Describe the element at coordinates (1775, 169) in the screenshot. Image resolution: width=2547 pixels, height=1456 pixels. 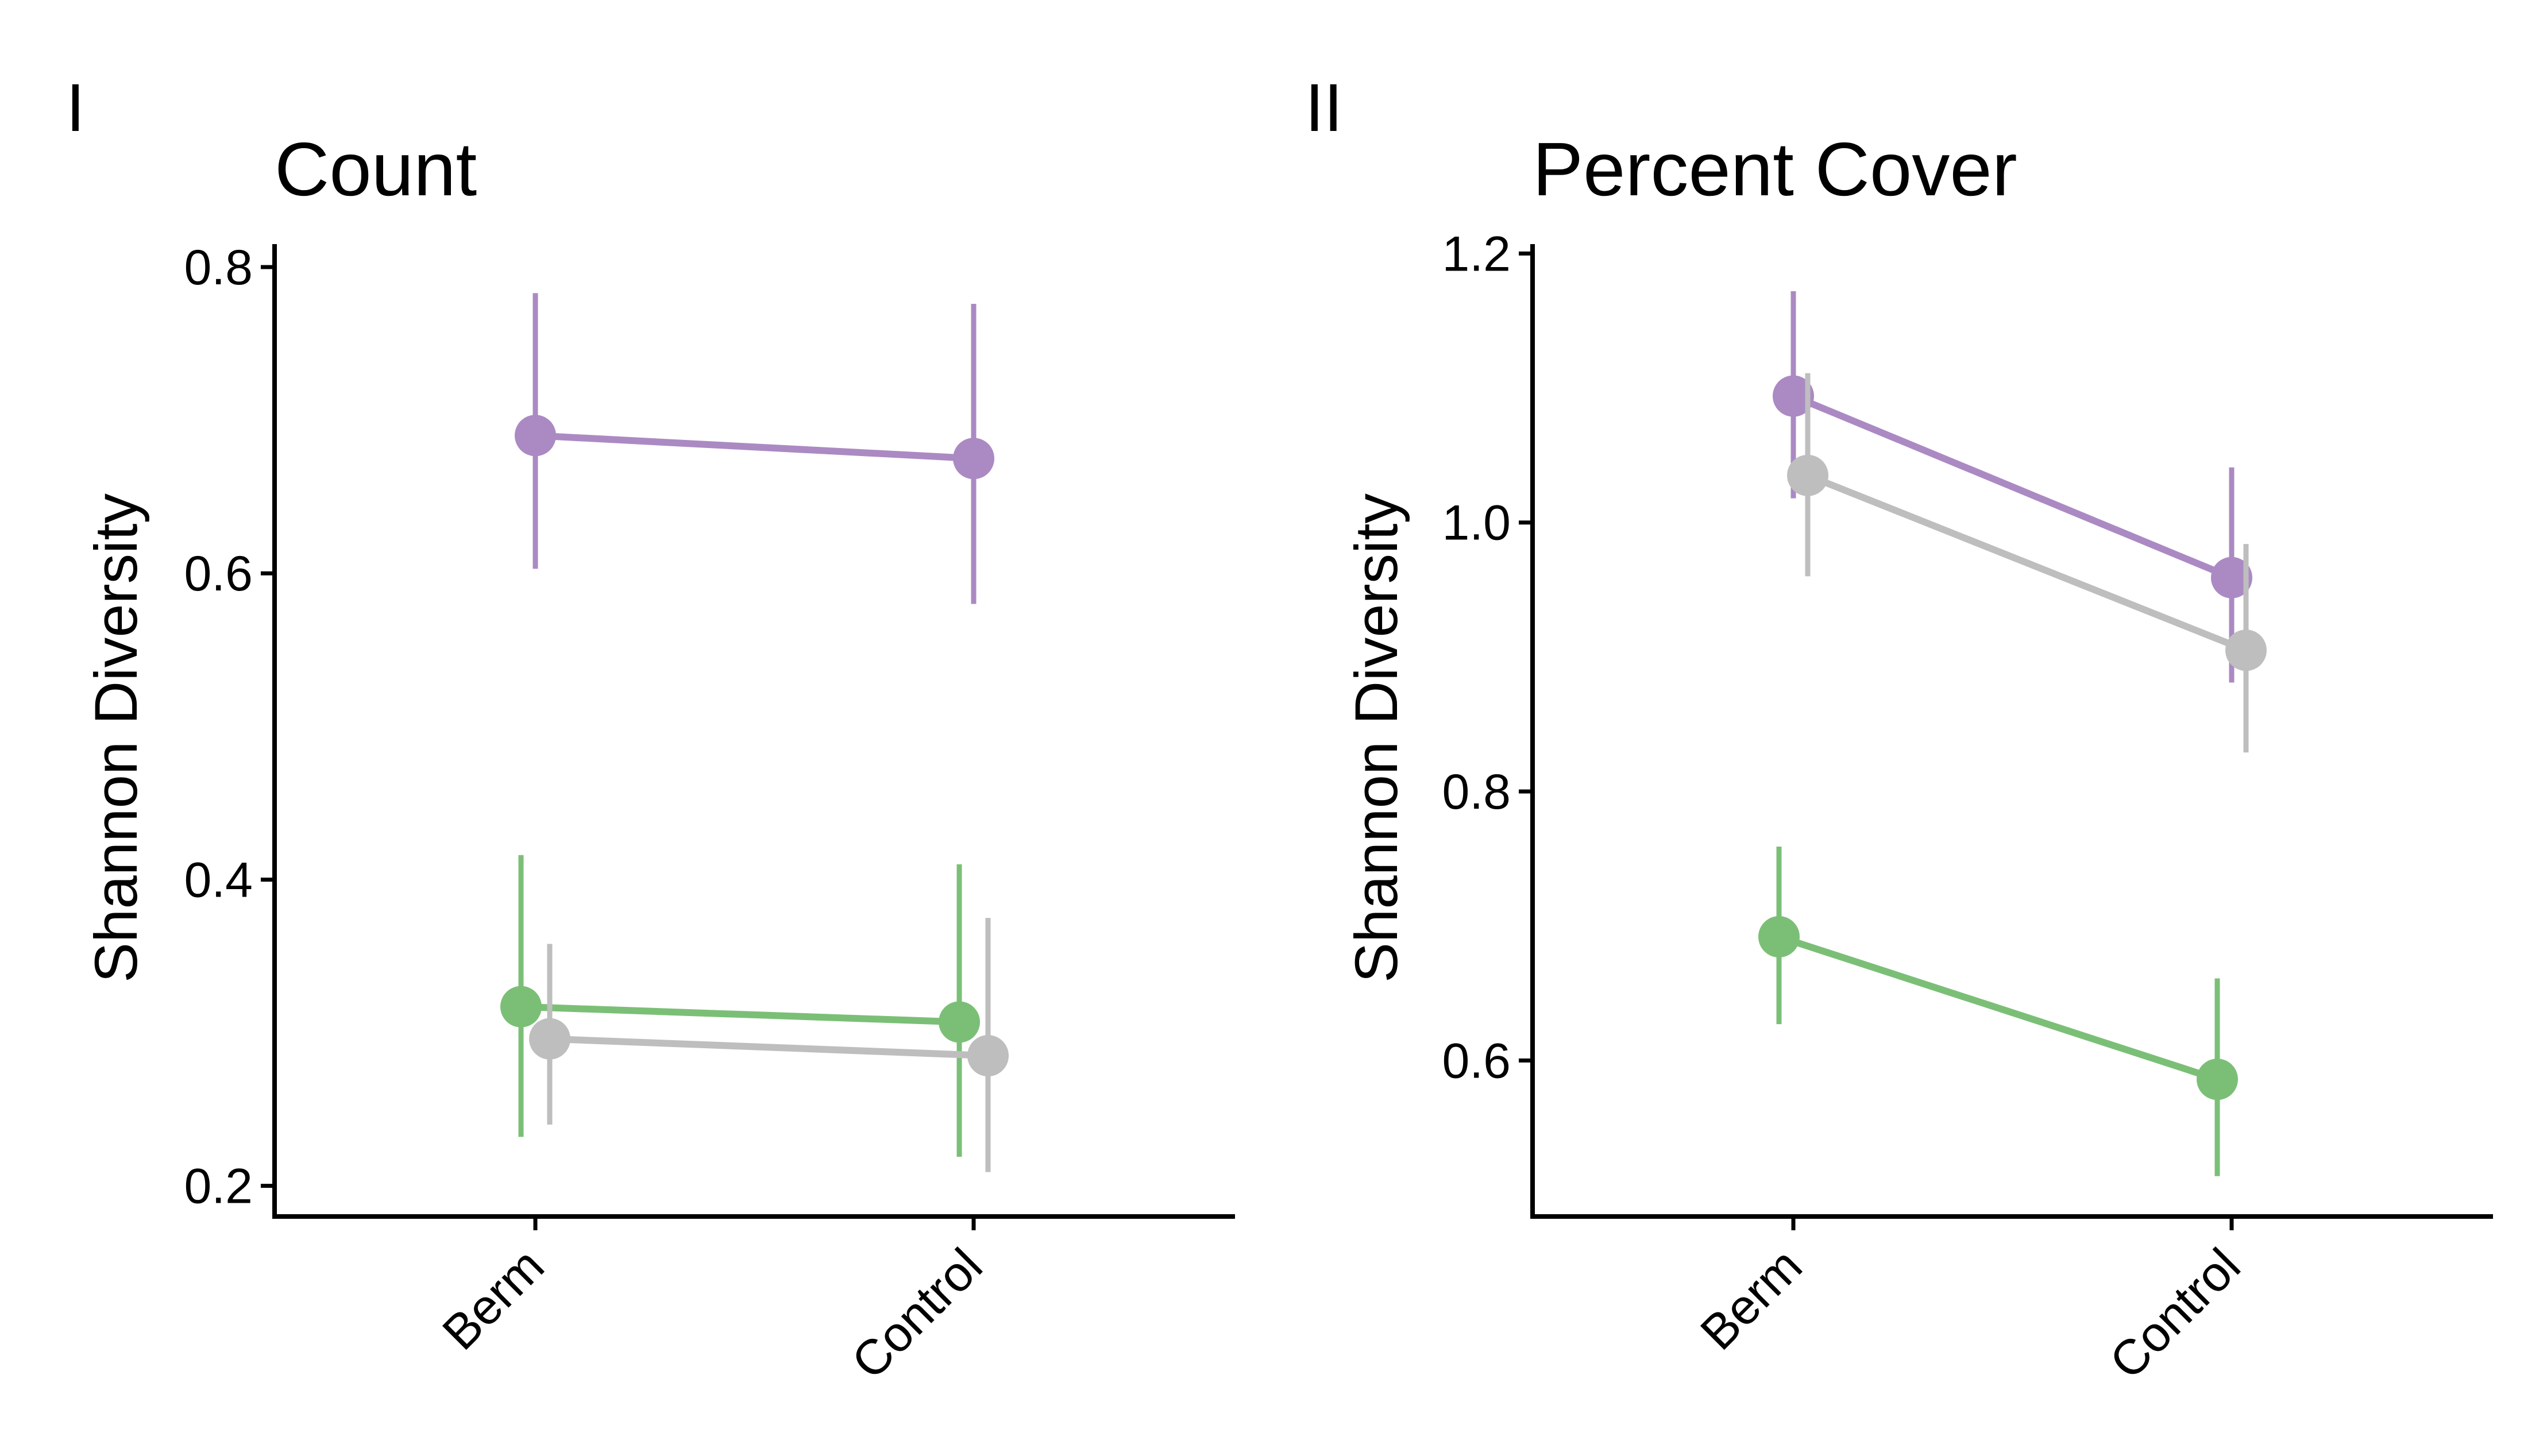
I see `panel-title: Percent Cover` at that location.